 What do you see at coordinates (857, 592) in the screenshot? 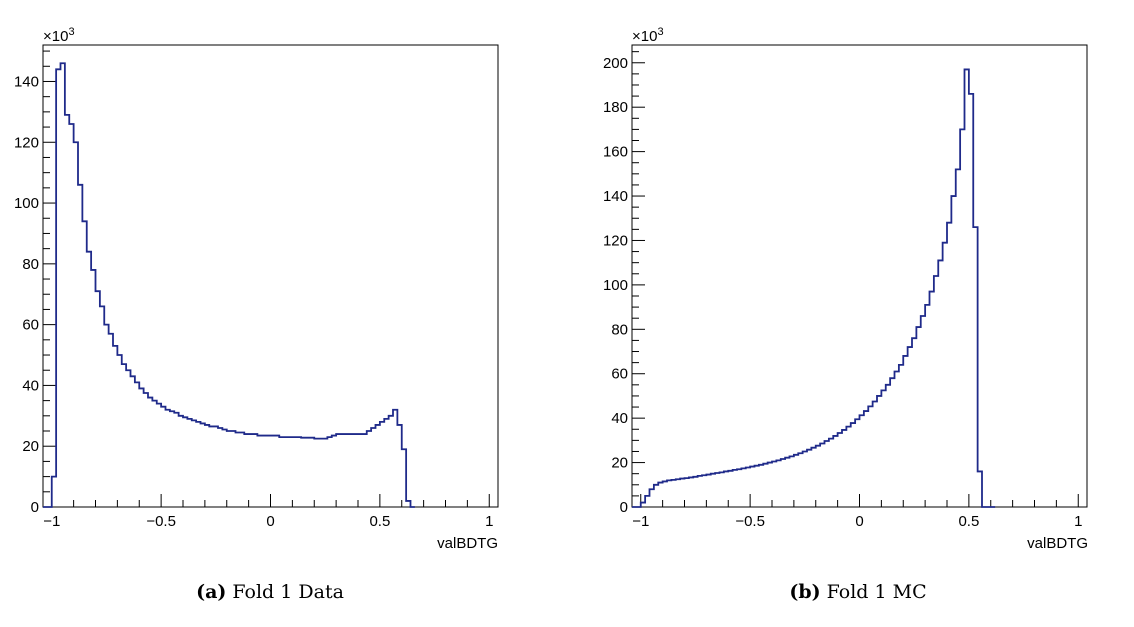
I see `caption: (b) Fold 1 MC` at bounding box center [857, 592].